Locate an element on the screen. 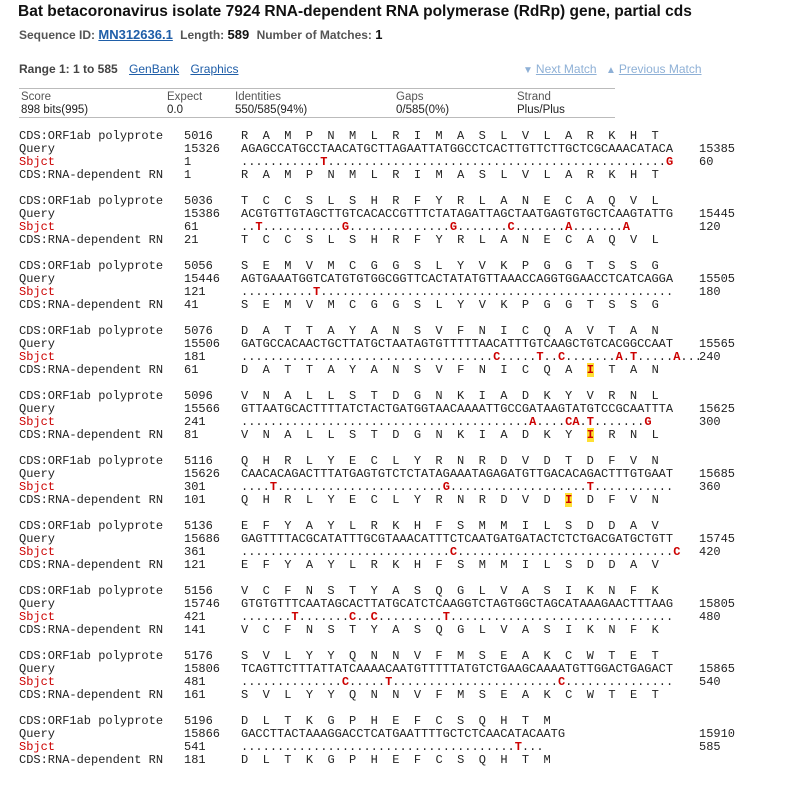 This screenshot has width=794, height=787. identities-column: Identities 550/585(94%) is located at coordinates (271, 104).